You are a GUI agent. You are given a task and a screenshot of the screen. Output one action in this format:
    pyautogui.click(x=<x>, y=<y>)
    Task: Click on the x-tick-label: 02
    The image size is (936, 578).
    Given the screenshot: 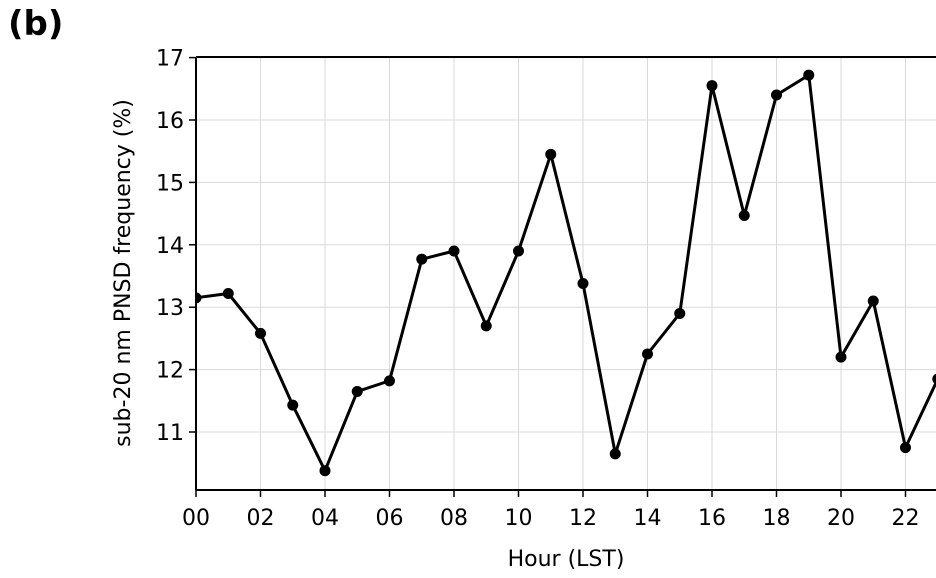 What is the action you would take?
    pyautogui.click(x=261, y=518)
    